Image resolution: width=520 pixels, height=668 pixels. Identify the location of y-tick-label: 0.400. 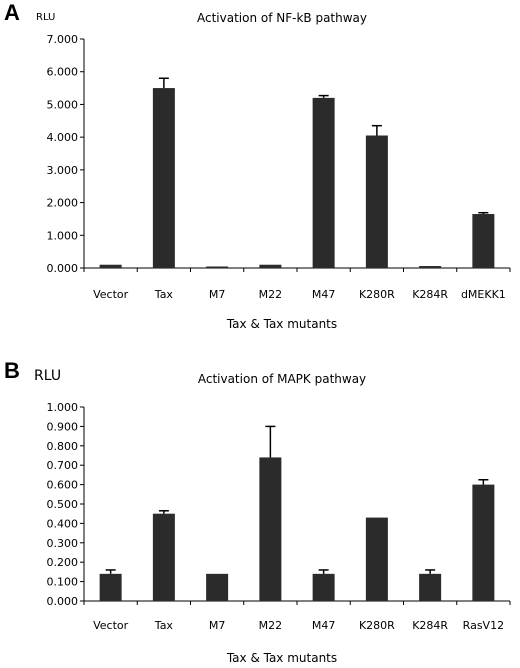
(63, 523).